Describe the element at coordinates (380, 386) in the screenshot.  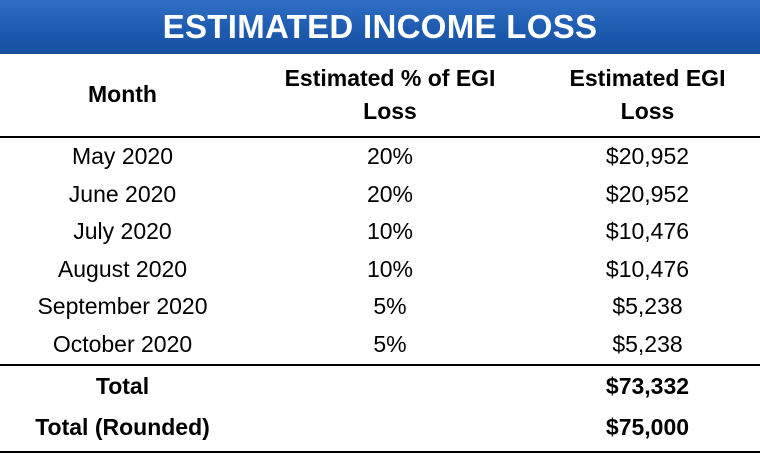
I see `total-row: Total $73,332` at that location.